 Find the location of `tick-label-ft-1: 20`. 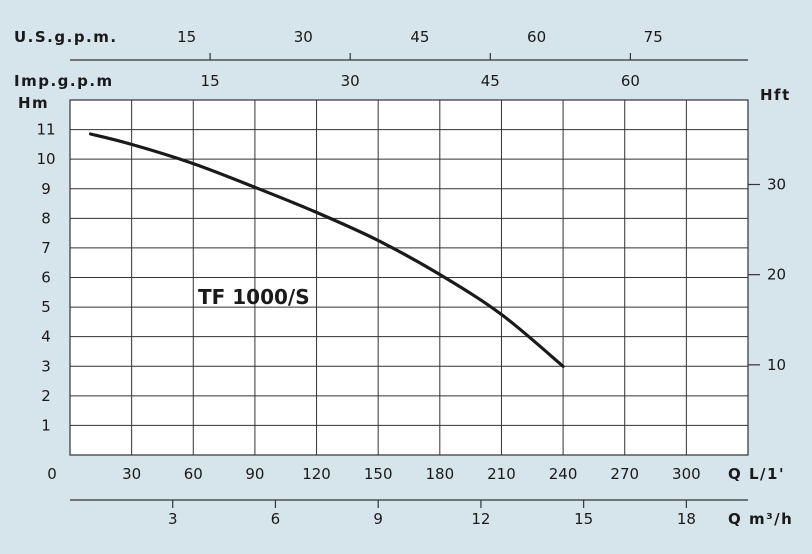

tick-label-ft-1: 20 is located at coordinates (776, 275).